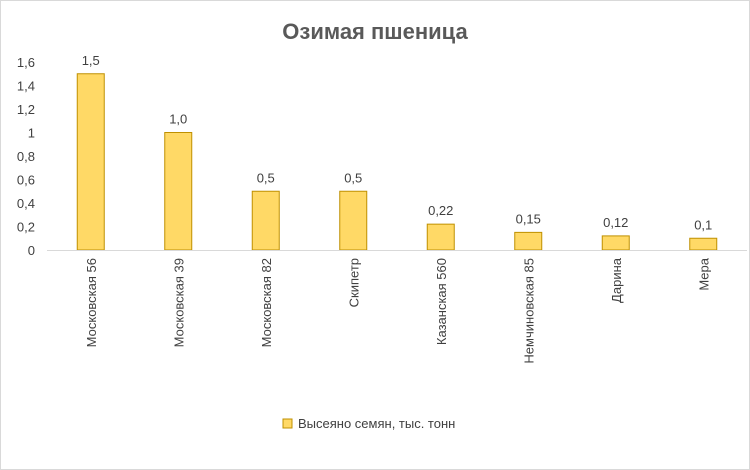 The image size is (750, 470). What do you see at coordinates (26, 109) in the screenshot?
I see `y-tick-label: 1,2` at bounding box center [26, 109].